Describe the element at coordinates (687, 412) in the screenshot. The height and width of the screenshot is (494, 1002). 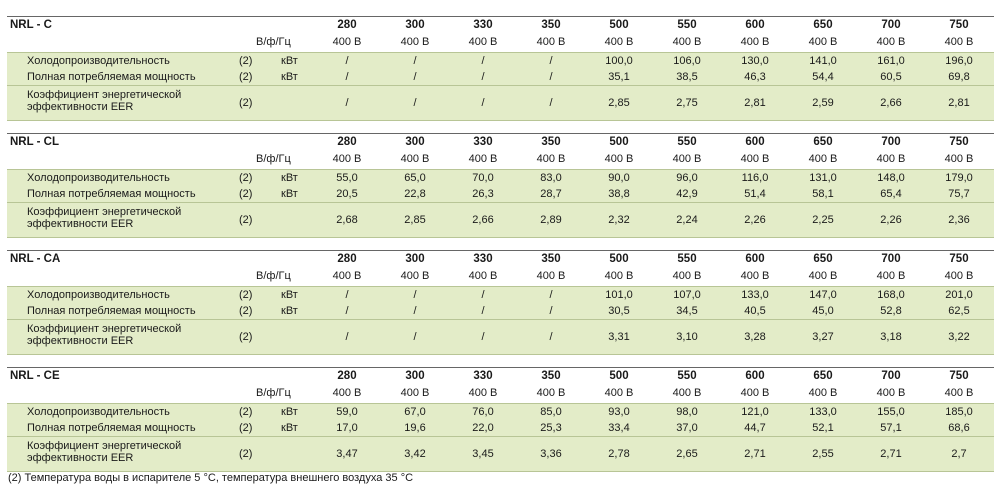
I see `value-cell: 98,0` at that location.